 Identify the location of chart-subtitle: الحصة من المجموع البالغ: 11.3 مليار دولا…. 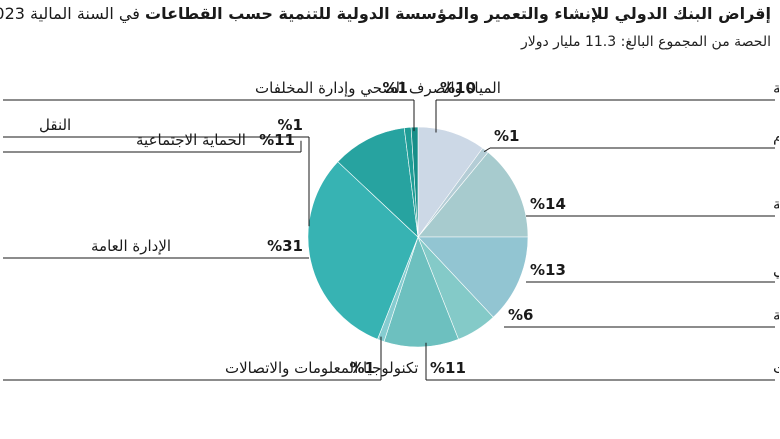
(646, 42).